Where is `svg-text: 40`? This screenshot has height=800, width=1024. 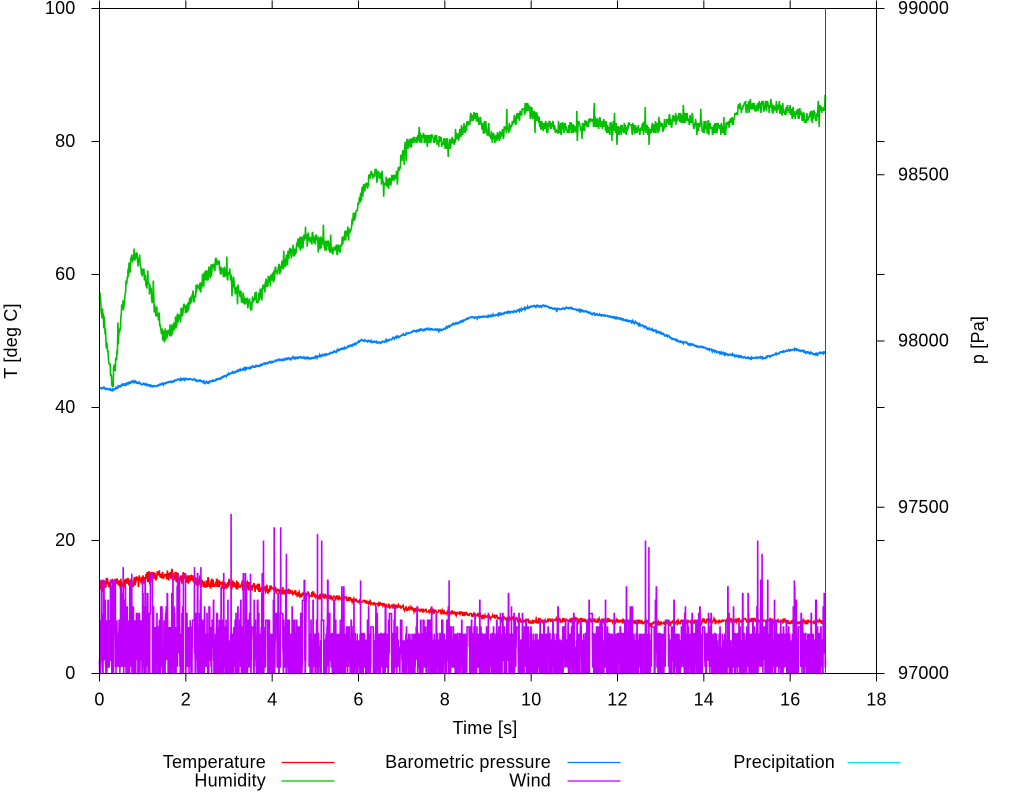
svg-text: 40 is located at coordinates (65, 407).